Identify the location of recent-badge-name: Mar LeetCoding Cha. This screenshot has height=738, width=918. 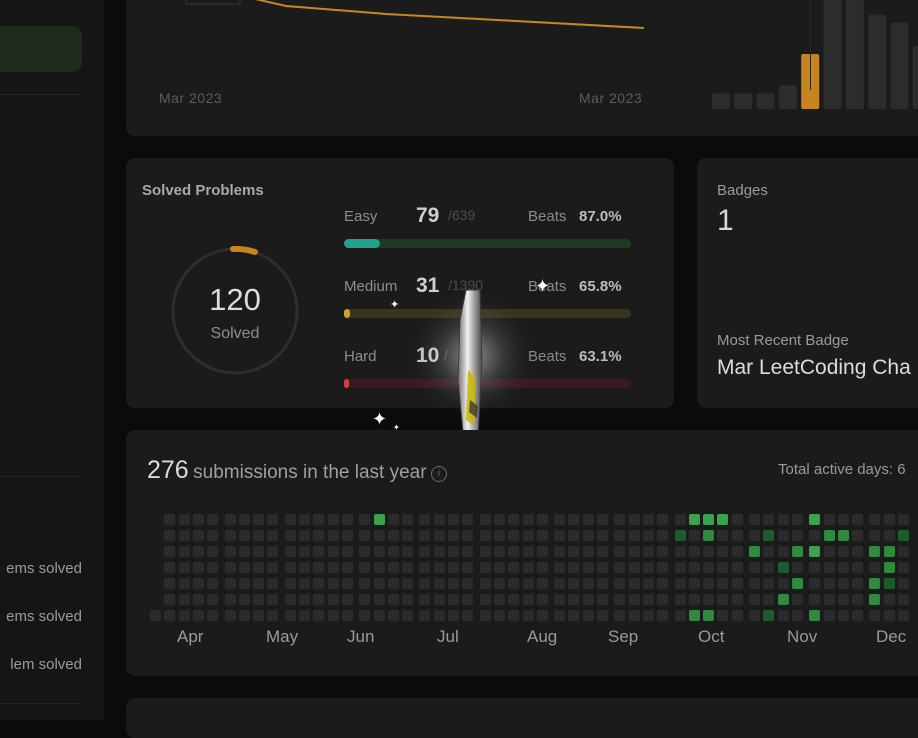
(814, 367).